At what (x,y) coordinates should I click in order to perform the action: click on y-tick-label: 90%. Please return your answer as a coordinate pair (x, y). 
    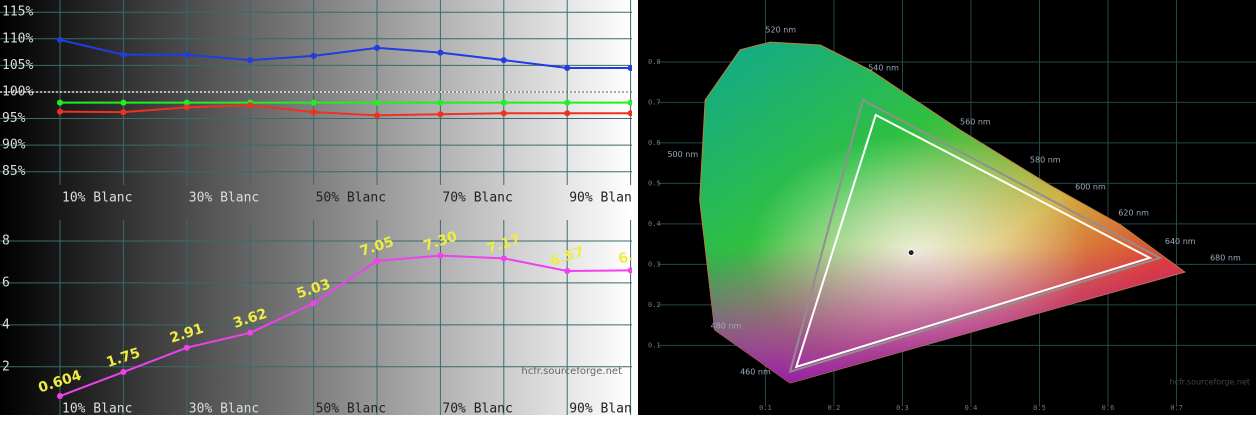
    Looking at the image, I should click on (14, 145).